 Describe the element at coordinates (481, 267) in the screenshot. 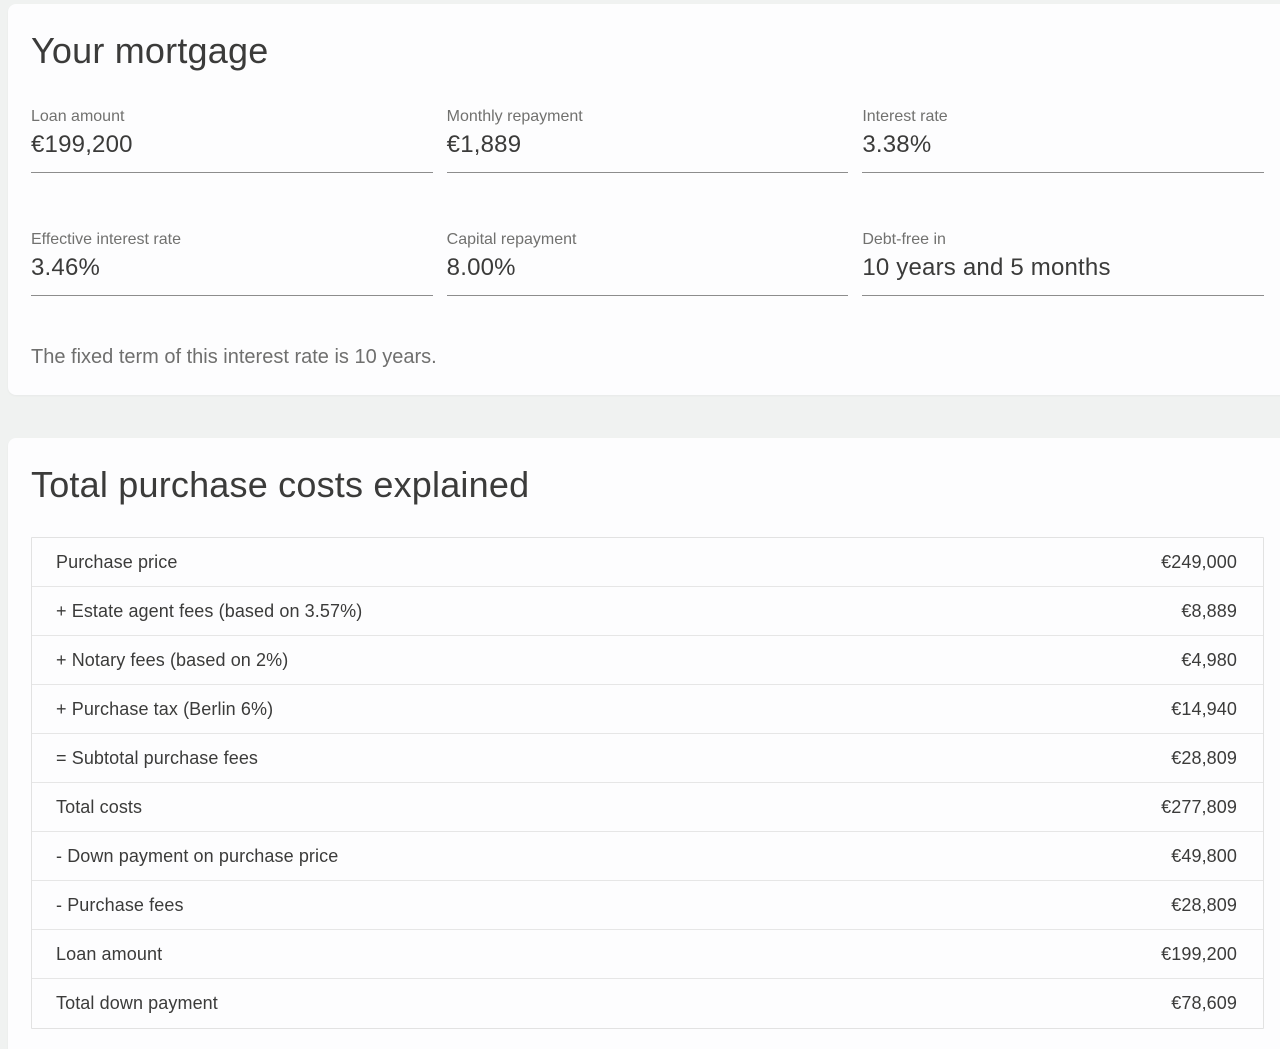

I see `field-value: 8.00%` at that location.